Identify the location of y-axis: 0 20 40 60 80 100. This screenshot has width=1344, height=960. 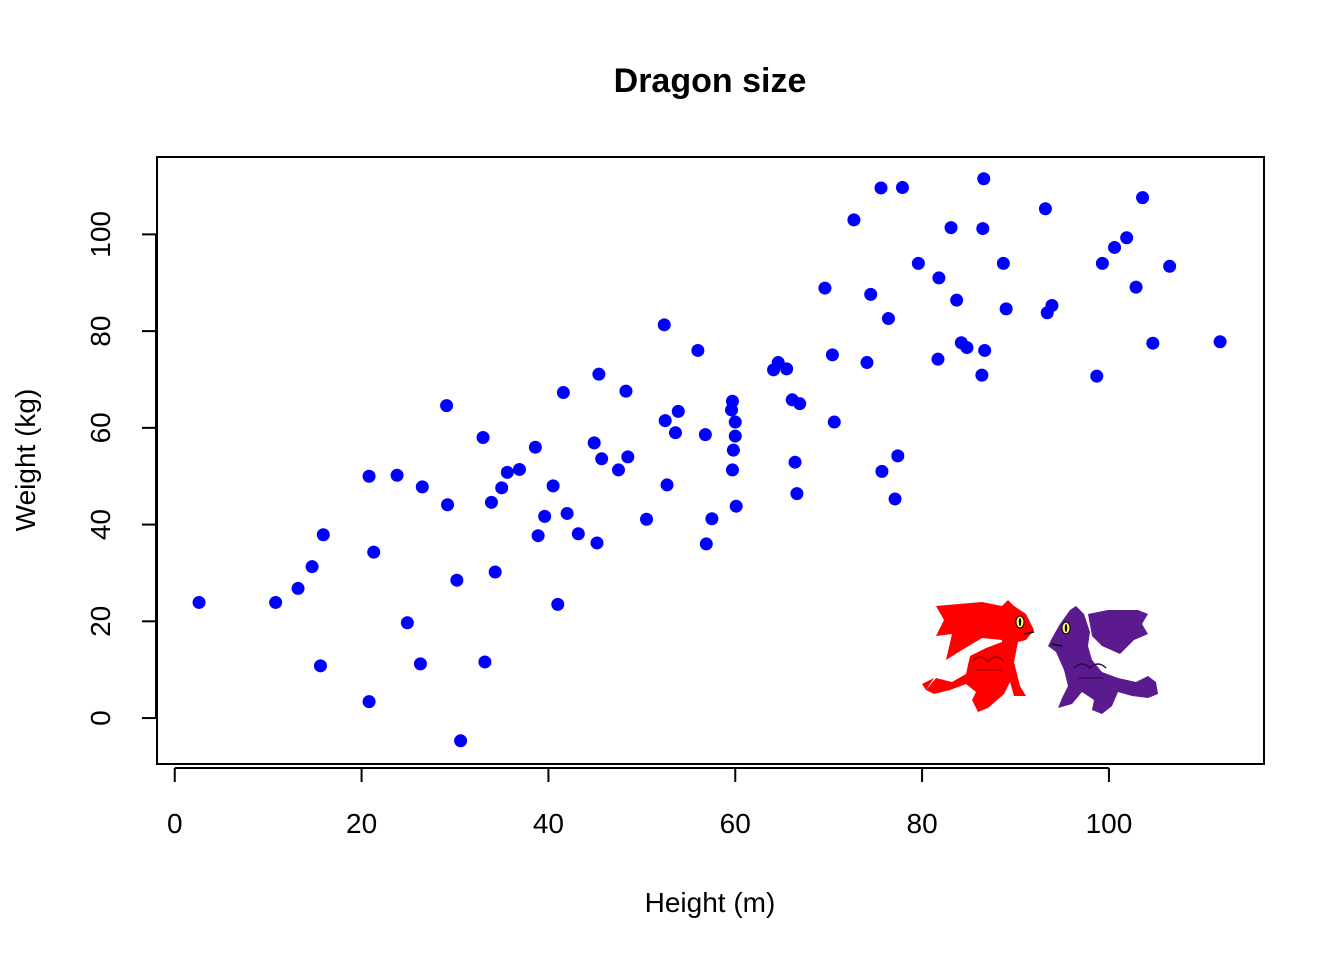
(121, 468).